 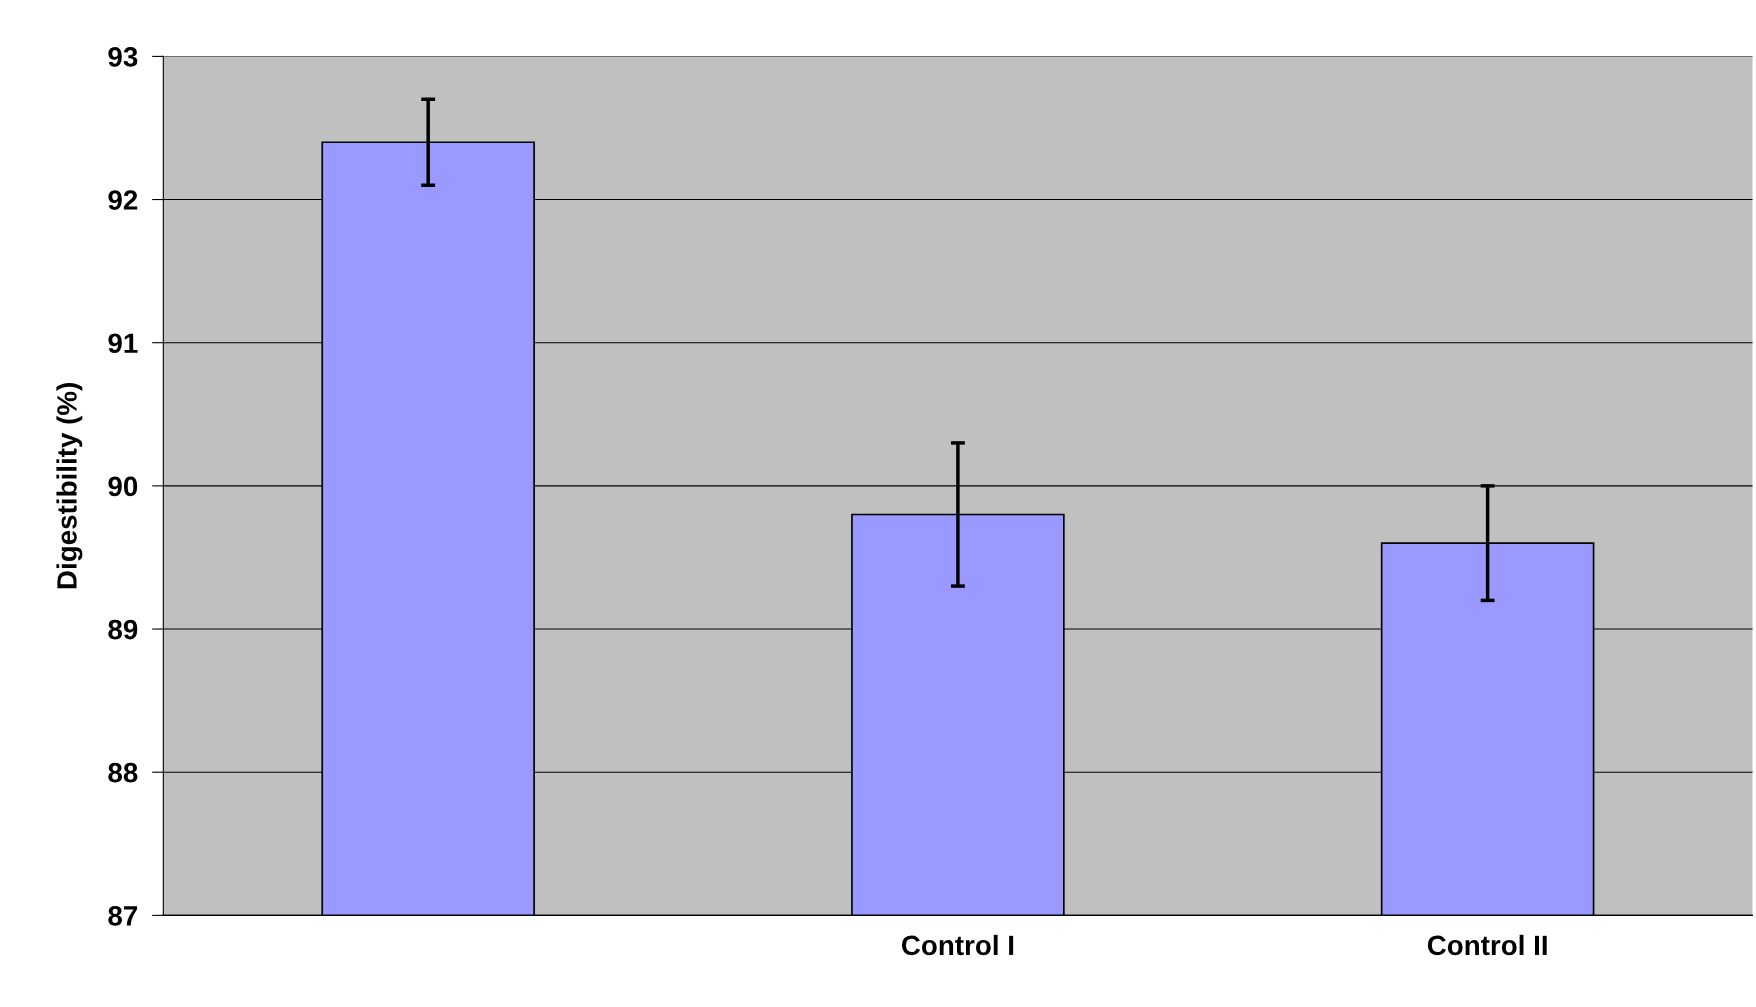 What do you see at coordinates (1487, 945) in the screenshot?
I see `x-tick-label: Control II` at bounding box center [1487, 945].